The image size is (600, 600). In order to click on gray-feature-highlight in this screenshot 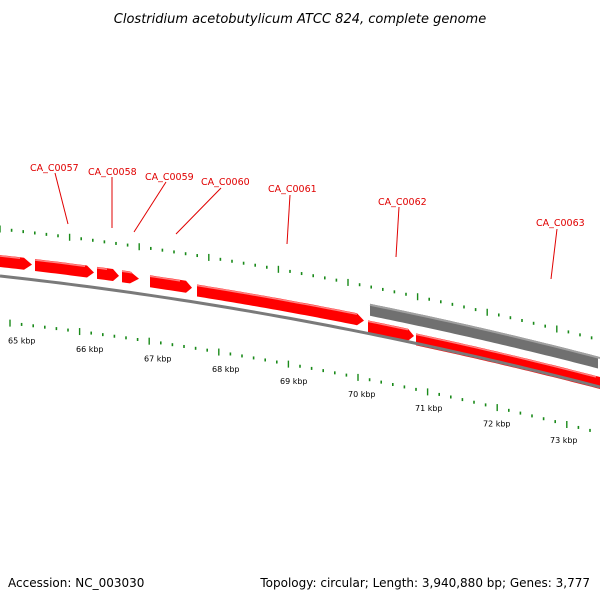, I will do `click(484, 331)`.